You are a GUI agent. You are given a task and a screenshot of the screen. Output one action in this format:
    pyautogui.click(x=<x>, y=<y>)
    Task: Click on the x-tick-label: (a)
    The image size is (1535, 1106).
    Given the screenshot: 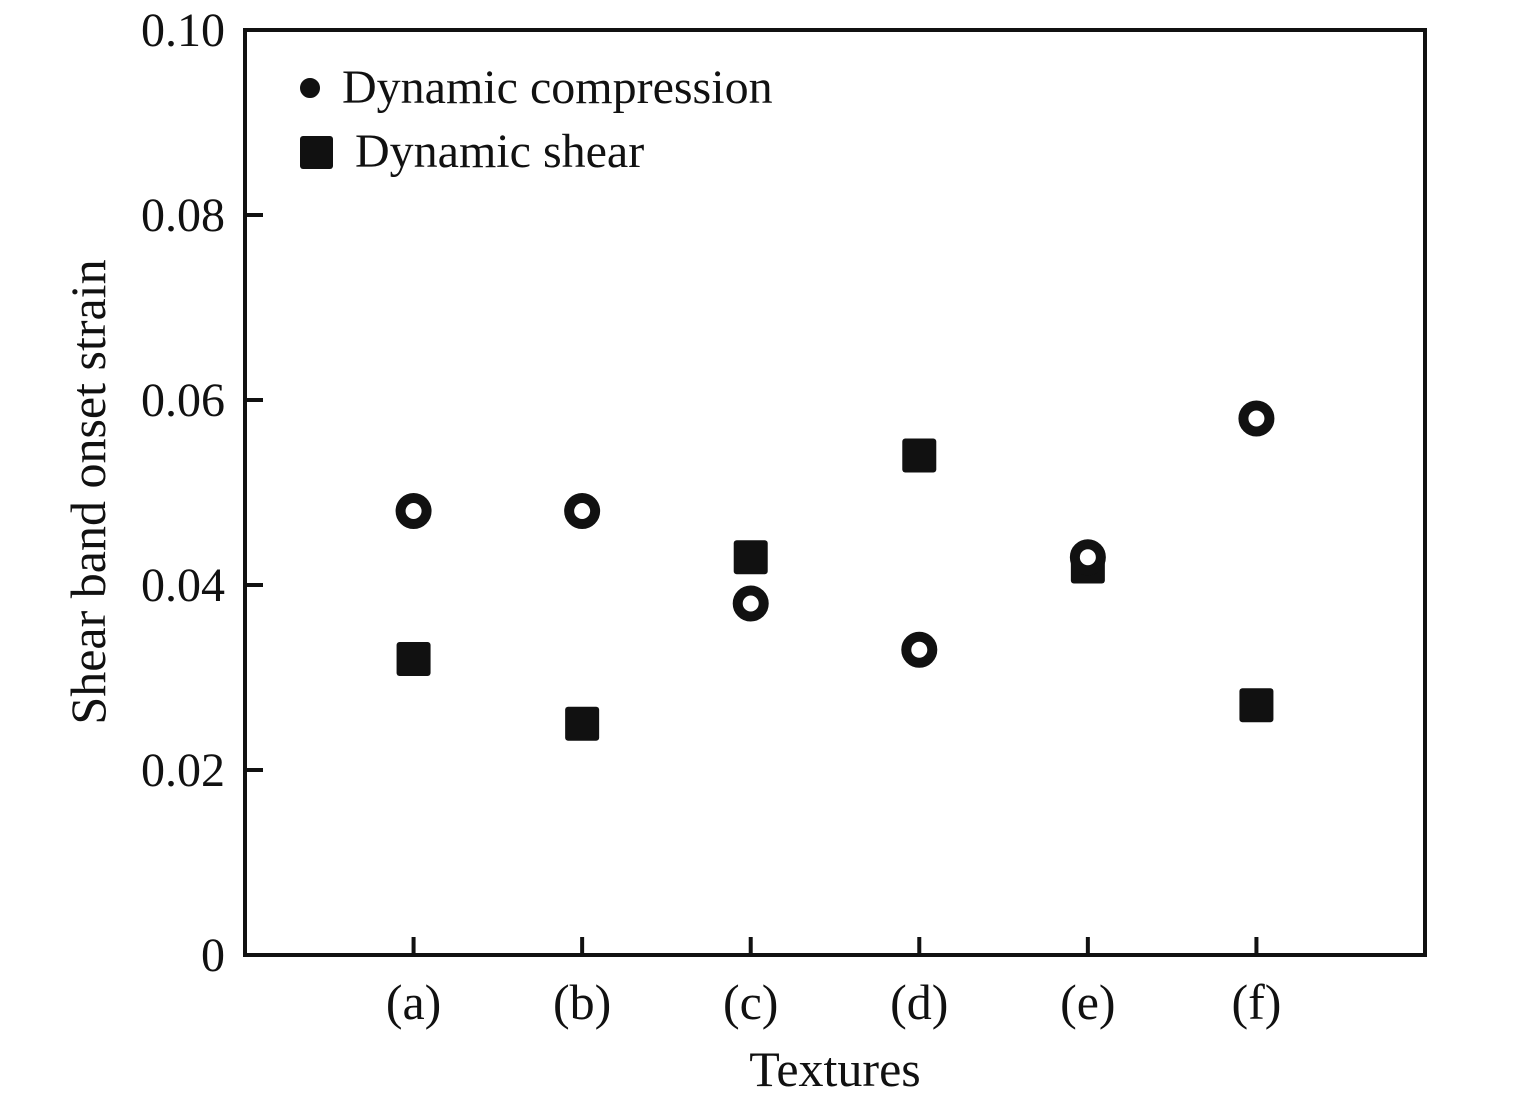 What is the action you would take?
    pyautogui.click(x=414, y=1002)
    